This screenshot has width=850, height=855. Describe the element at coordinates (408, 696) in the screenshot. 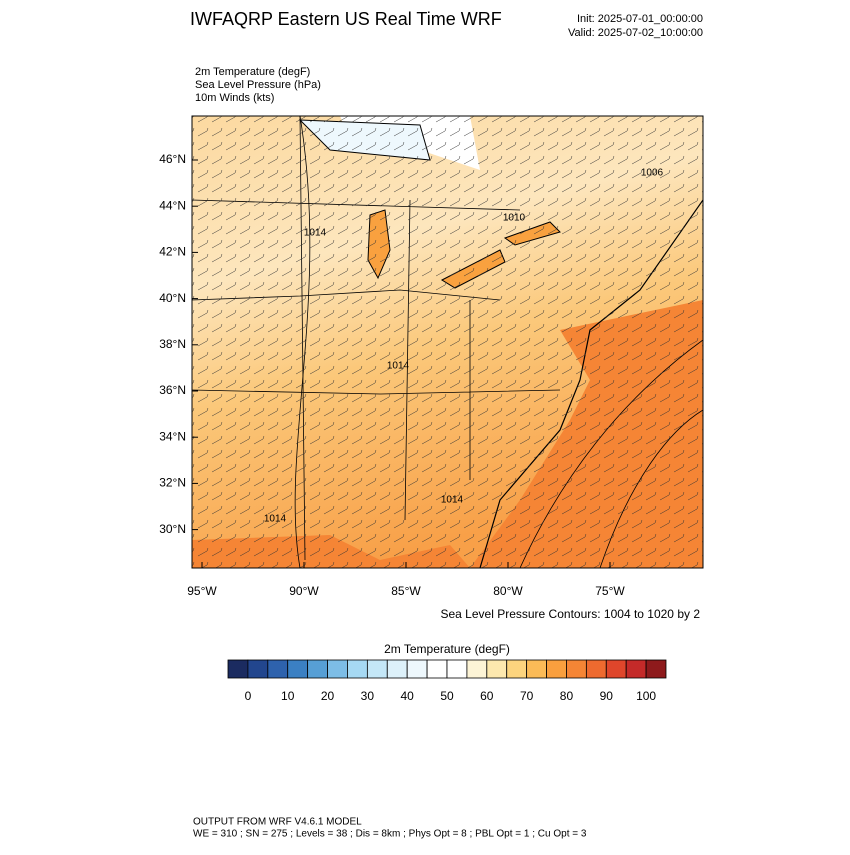

I see `colorbar-tick-label: 40` at that location.